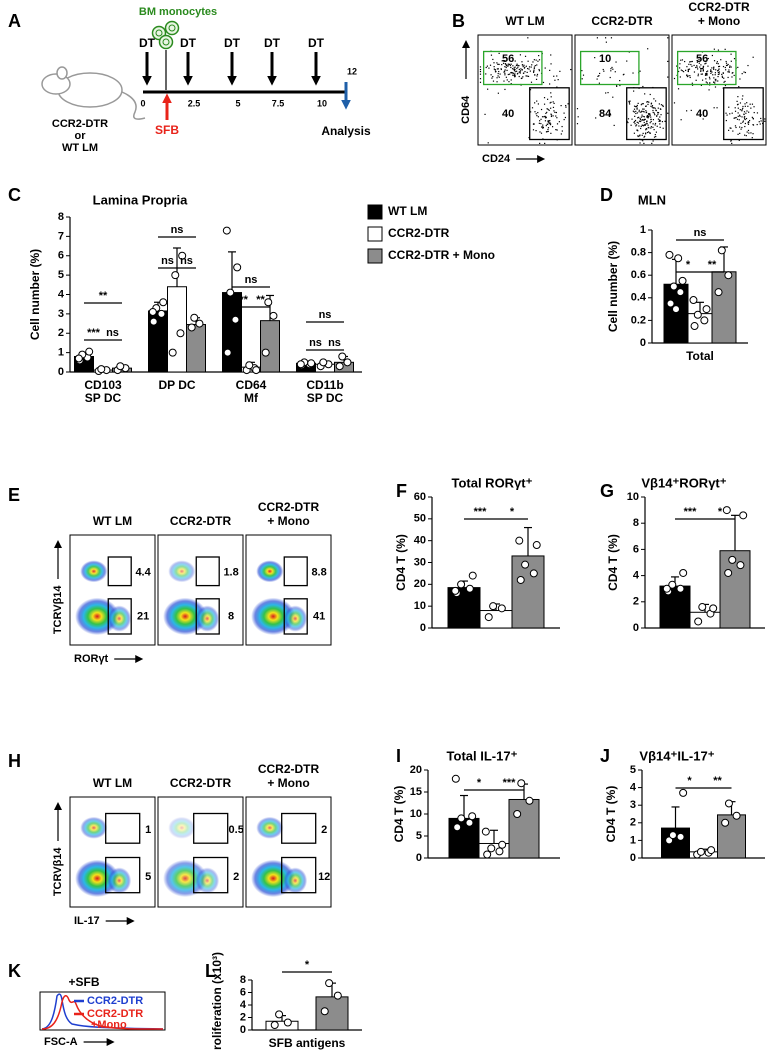 This screenshot has height=1050, width=768. I want to click on error-bar, so click(494, 836).